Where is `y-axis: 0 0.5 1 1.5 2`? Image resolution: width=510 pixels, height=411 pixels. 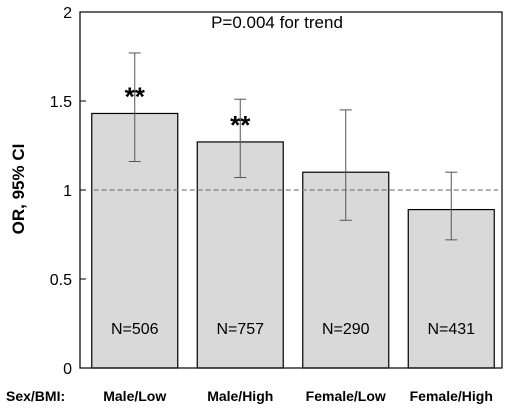
y-axis: 0 0.5 1 1.5 2 is located at coordinates (68, 191).